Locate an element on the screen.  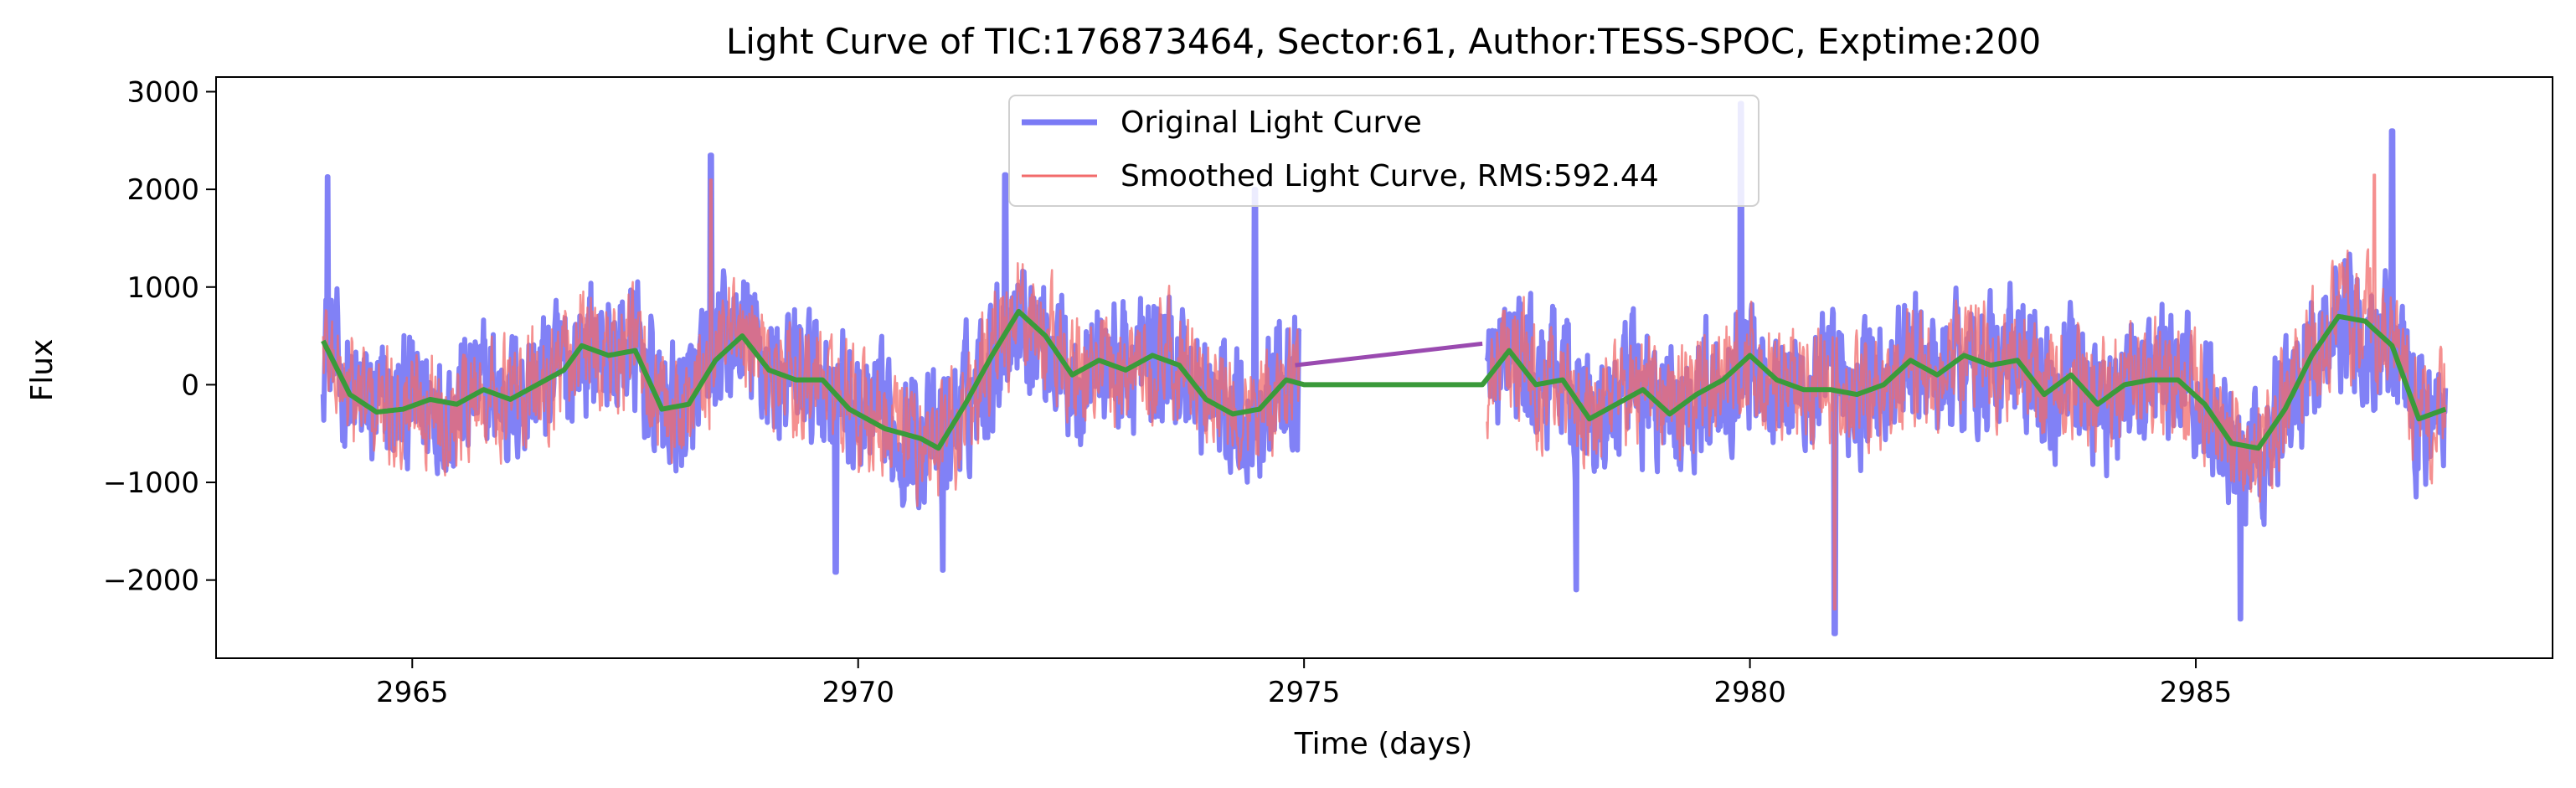
x-tick-label: 2980 is located at coordinates (1749, 692).